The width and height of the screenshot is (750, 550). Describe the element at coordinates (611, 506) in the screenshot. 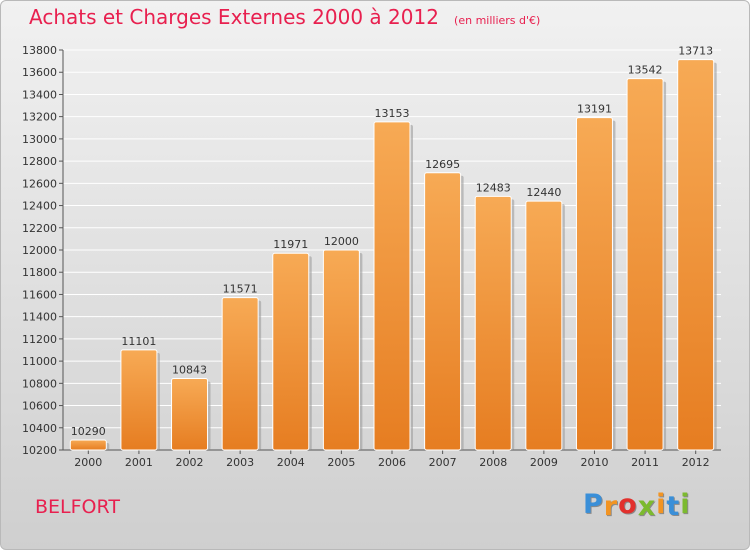

I see `logo-letter: r` at that location.